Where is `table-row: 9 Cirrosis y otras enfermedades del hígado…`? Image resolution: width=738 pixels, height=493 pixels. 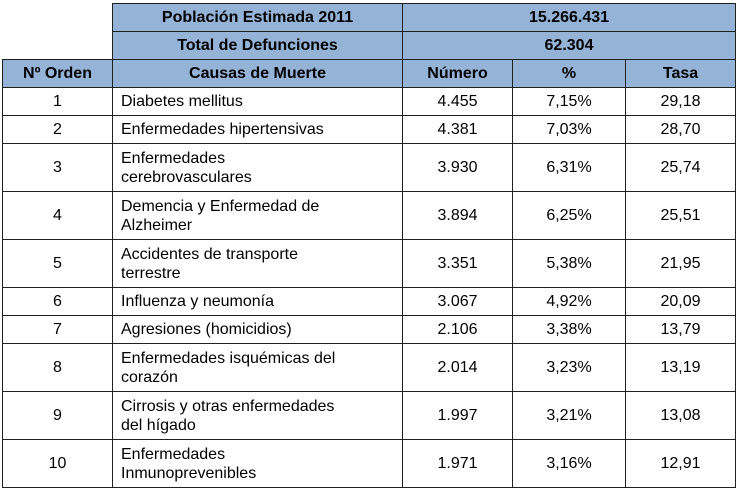 table-row: 9 Cirrosis y otras enfermedades del hígado… is located at coordinates (369, 415).